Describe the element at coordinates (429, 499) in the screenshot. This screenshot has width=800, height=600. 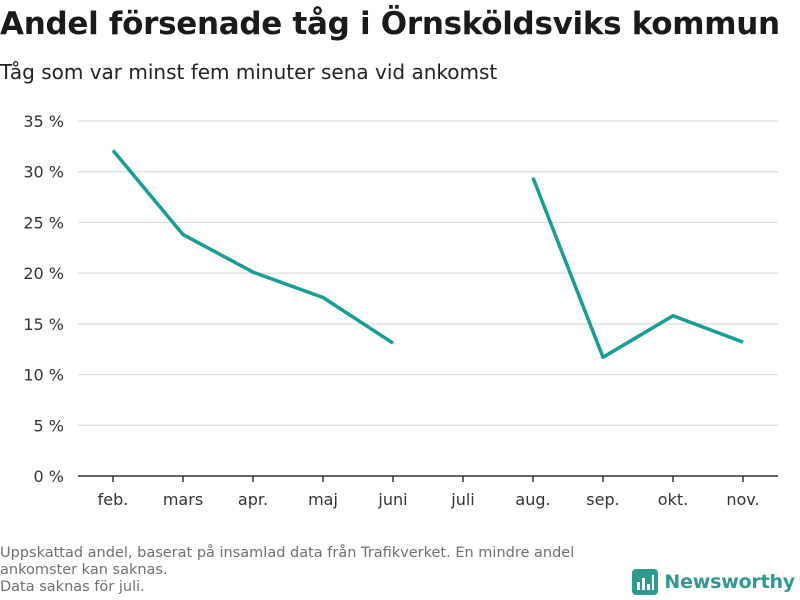
I see `x-axis-tick-labels: feb. mars apr. maj juni juli aug. sep. okt. nov.` at that location.